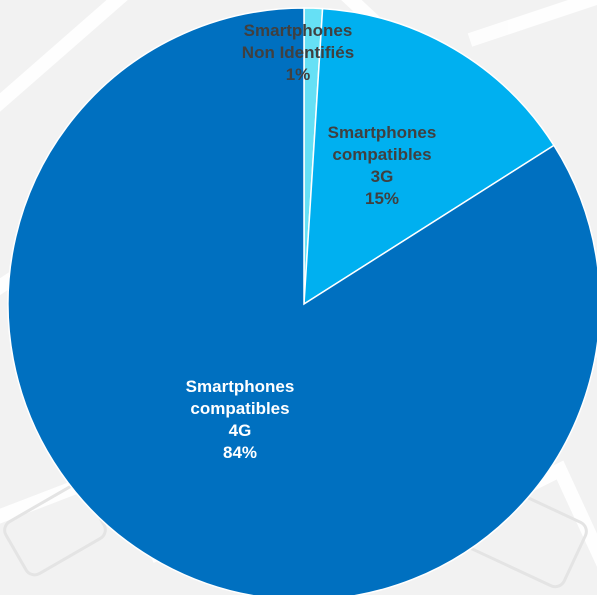 Image resolution: width=597 pixels, height=595 pixels. I want to click on slice-label-3g: Smartphones compatibles 3G 15%, so click(382, 165).